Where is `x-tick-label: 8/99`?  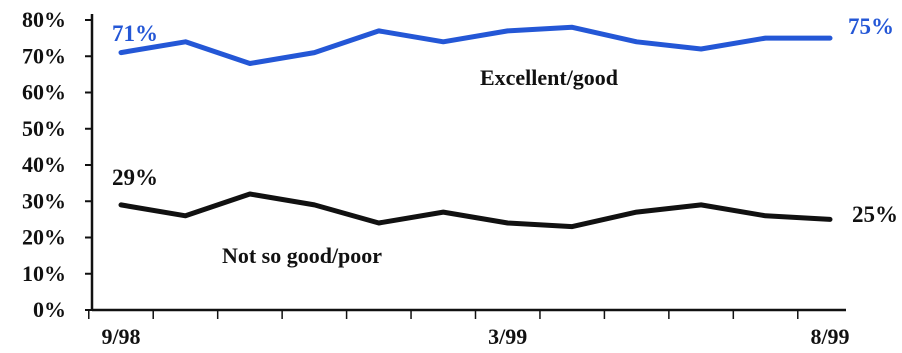 x-tick-label: 8/99 is located at coordinates (829, 336).